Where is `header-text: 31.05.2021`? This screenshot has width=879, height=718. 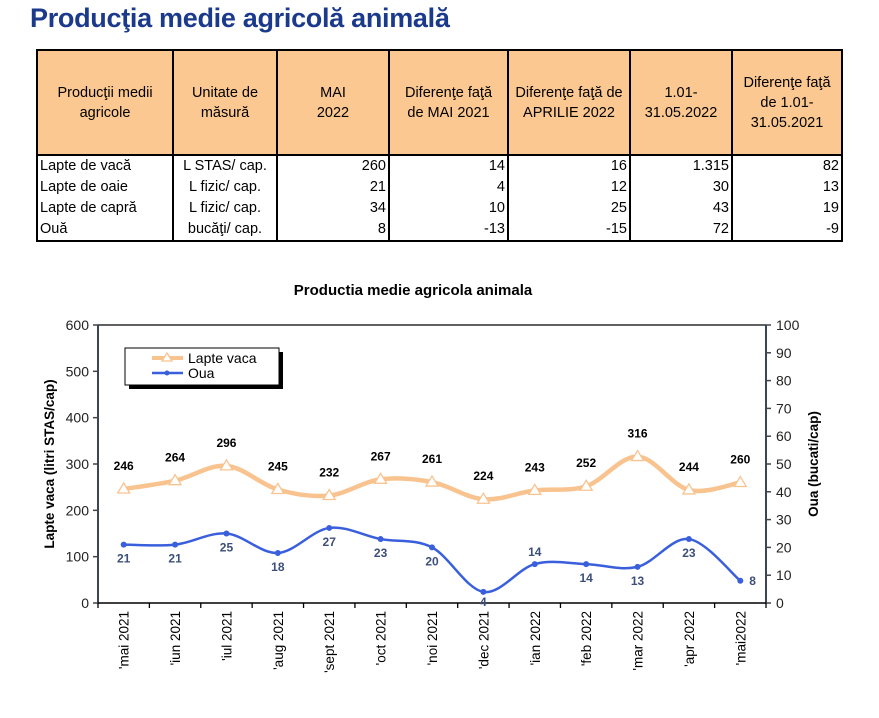 header-text: 31.05.2021 is located at coordinates (787, 122).